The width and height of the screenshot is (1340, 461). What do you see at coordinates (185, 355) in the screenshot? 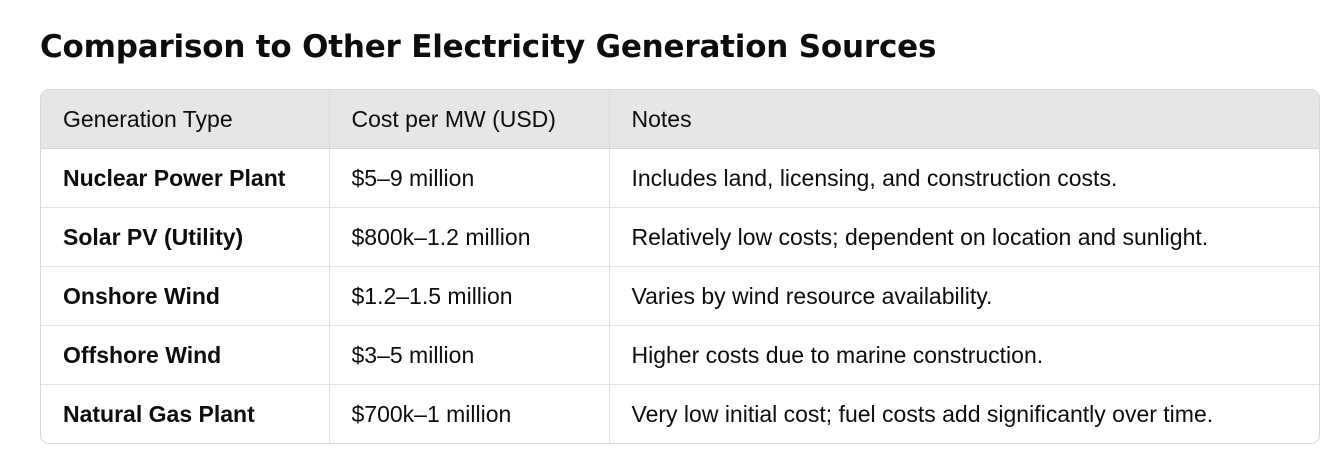
I see `generation-type-cell: Offshore Wind` at bounding box center [185, 355].